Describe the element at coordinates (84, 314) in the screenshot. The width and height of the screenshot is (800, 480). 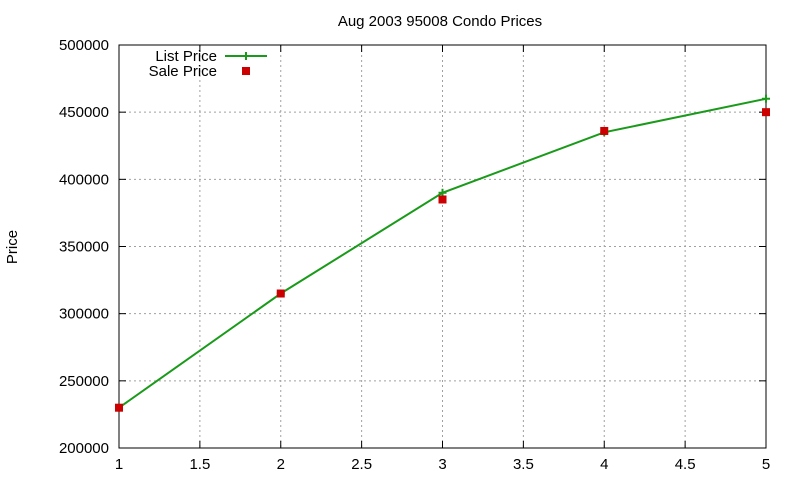
I see `y-tick-label: 300000` at that location.